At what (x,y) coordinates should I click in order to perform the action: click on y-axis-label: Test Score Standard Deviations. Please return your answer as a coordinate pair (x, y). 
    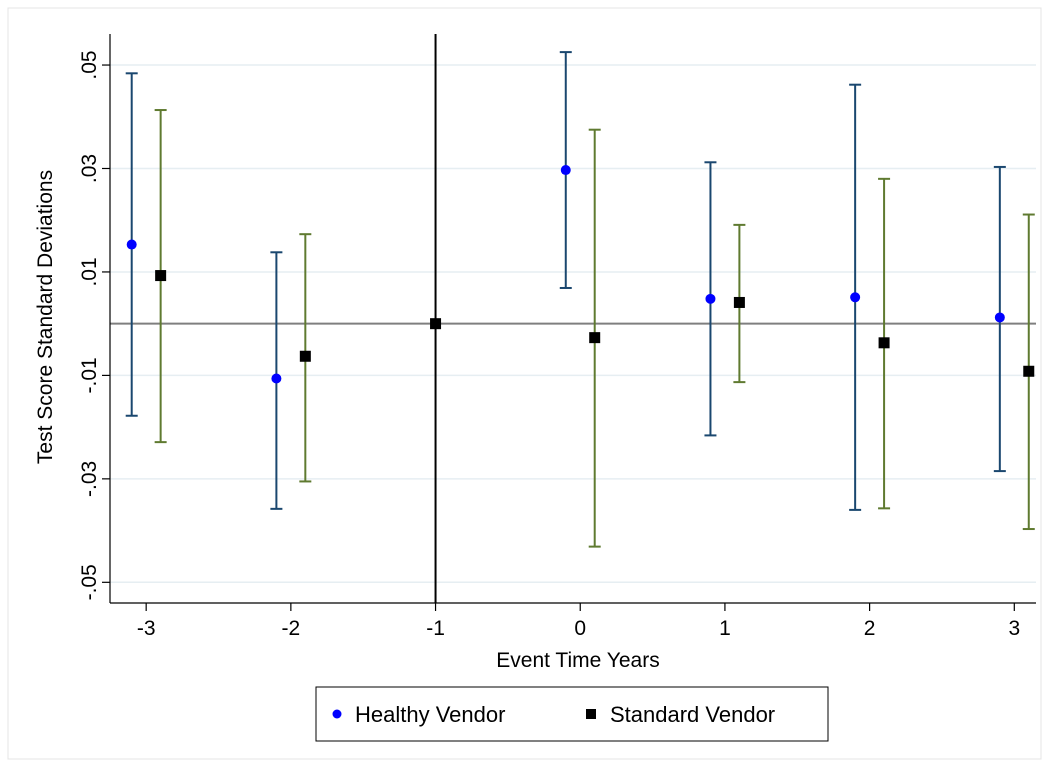
    Looking at the image, I should click on (45, 317).